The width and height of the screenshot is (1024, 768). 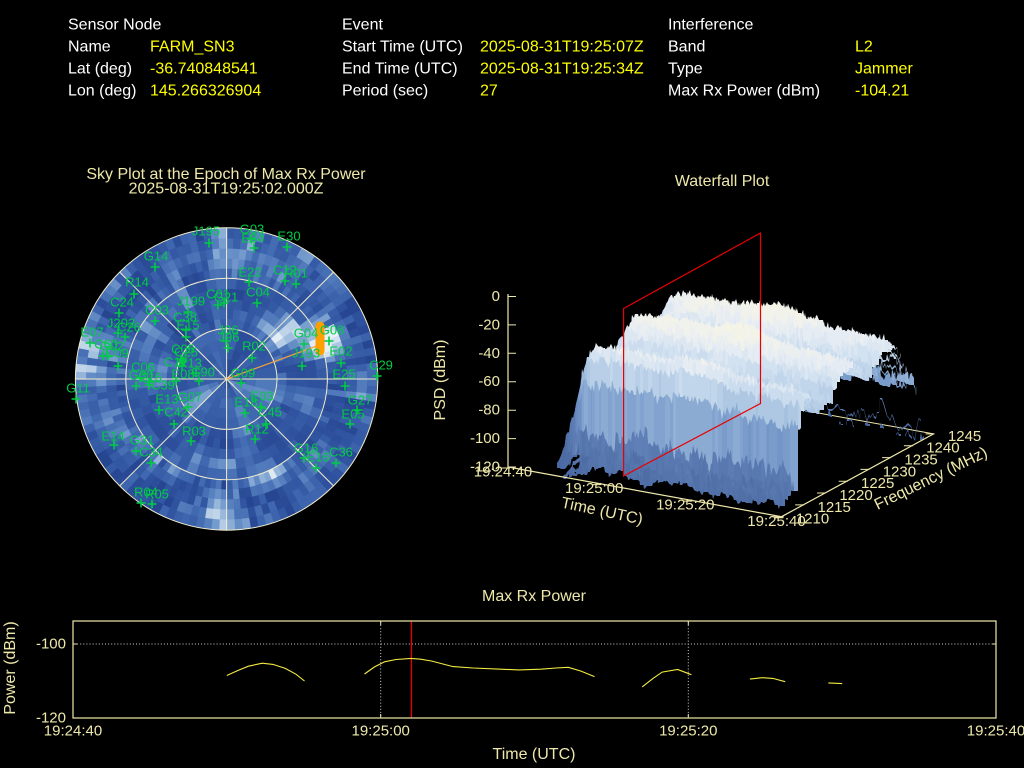 What do you see at coordinates (343, 374) in the screenshot?
I see `svg-text: E25` at bounding box center [343, 374].